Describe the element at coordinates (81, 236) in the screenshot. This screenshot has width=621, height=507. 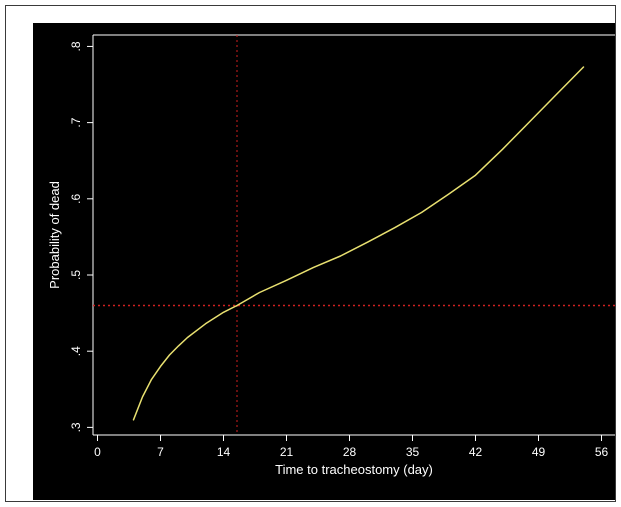
I see `y-axis-ticks: .3 .4 .5 .6 .7 .8` at that location.